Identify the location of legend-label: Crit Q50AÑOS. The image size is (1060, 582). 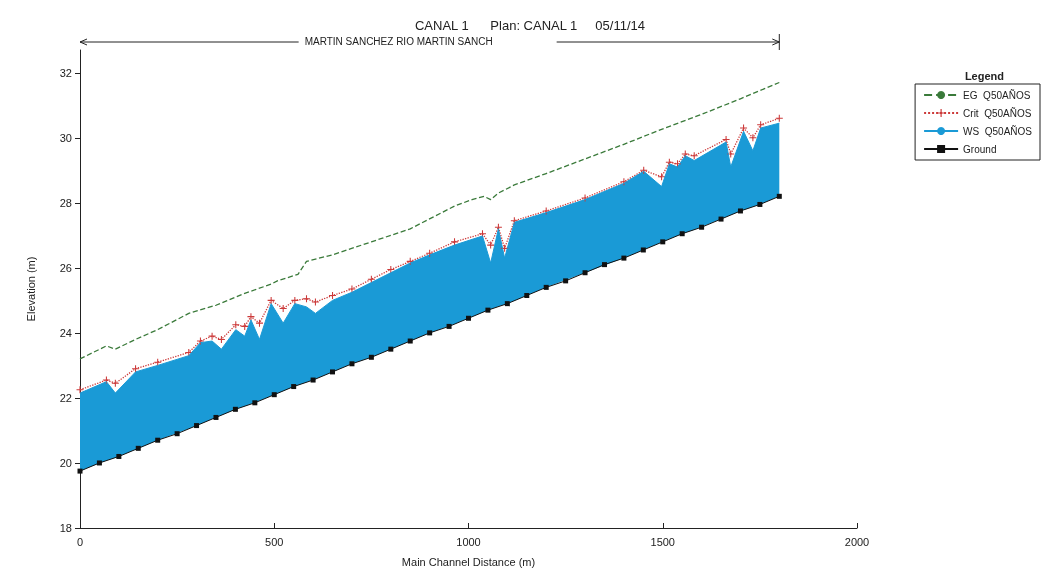
(997, 112).